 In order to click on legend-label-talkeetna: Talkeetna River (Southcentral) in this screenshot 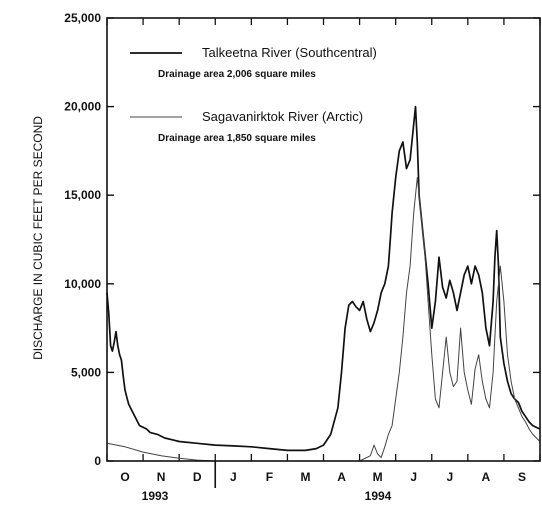, I will do `click(289, 52)`.